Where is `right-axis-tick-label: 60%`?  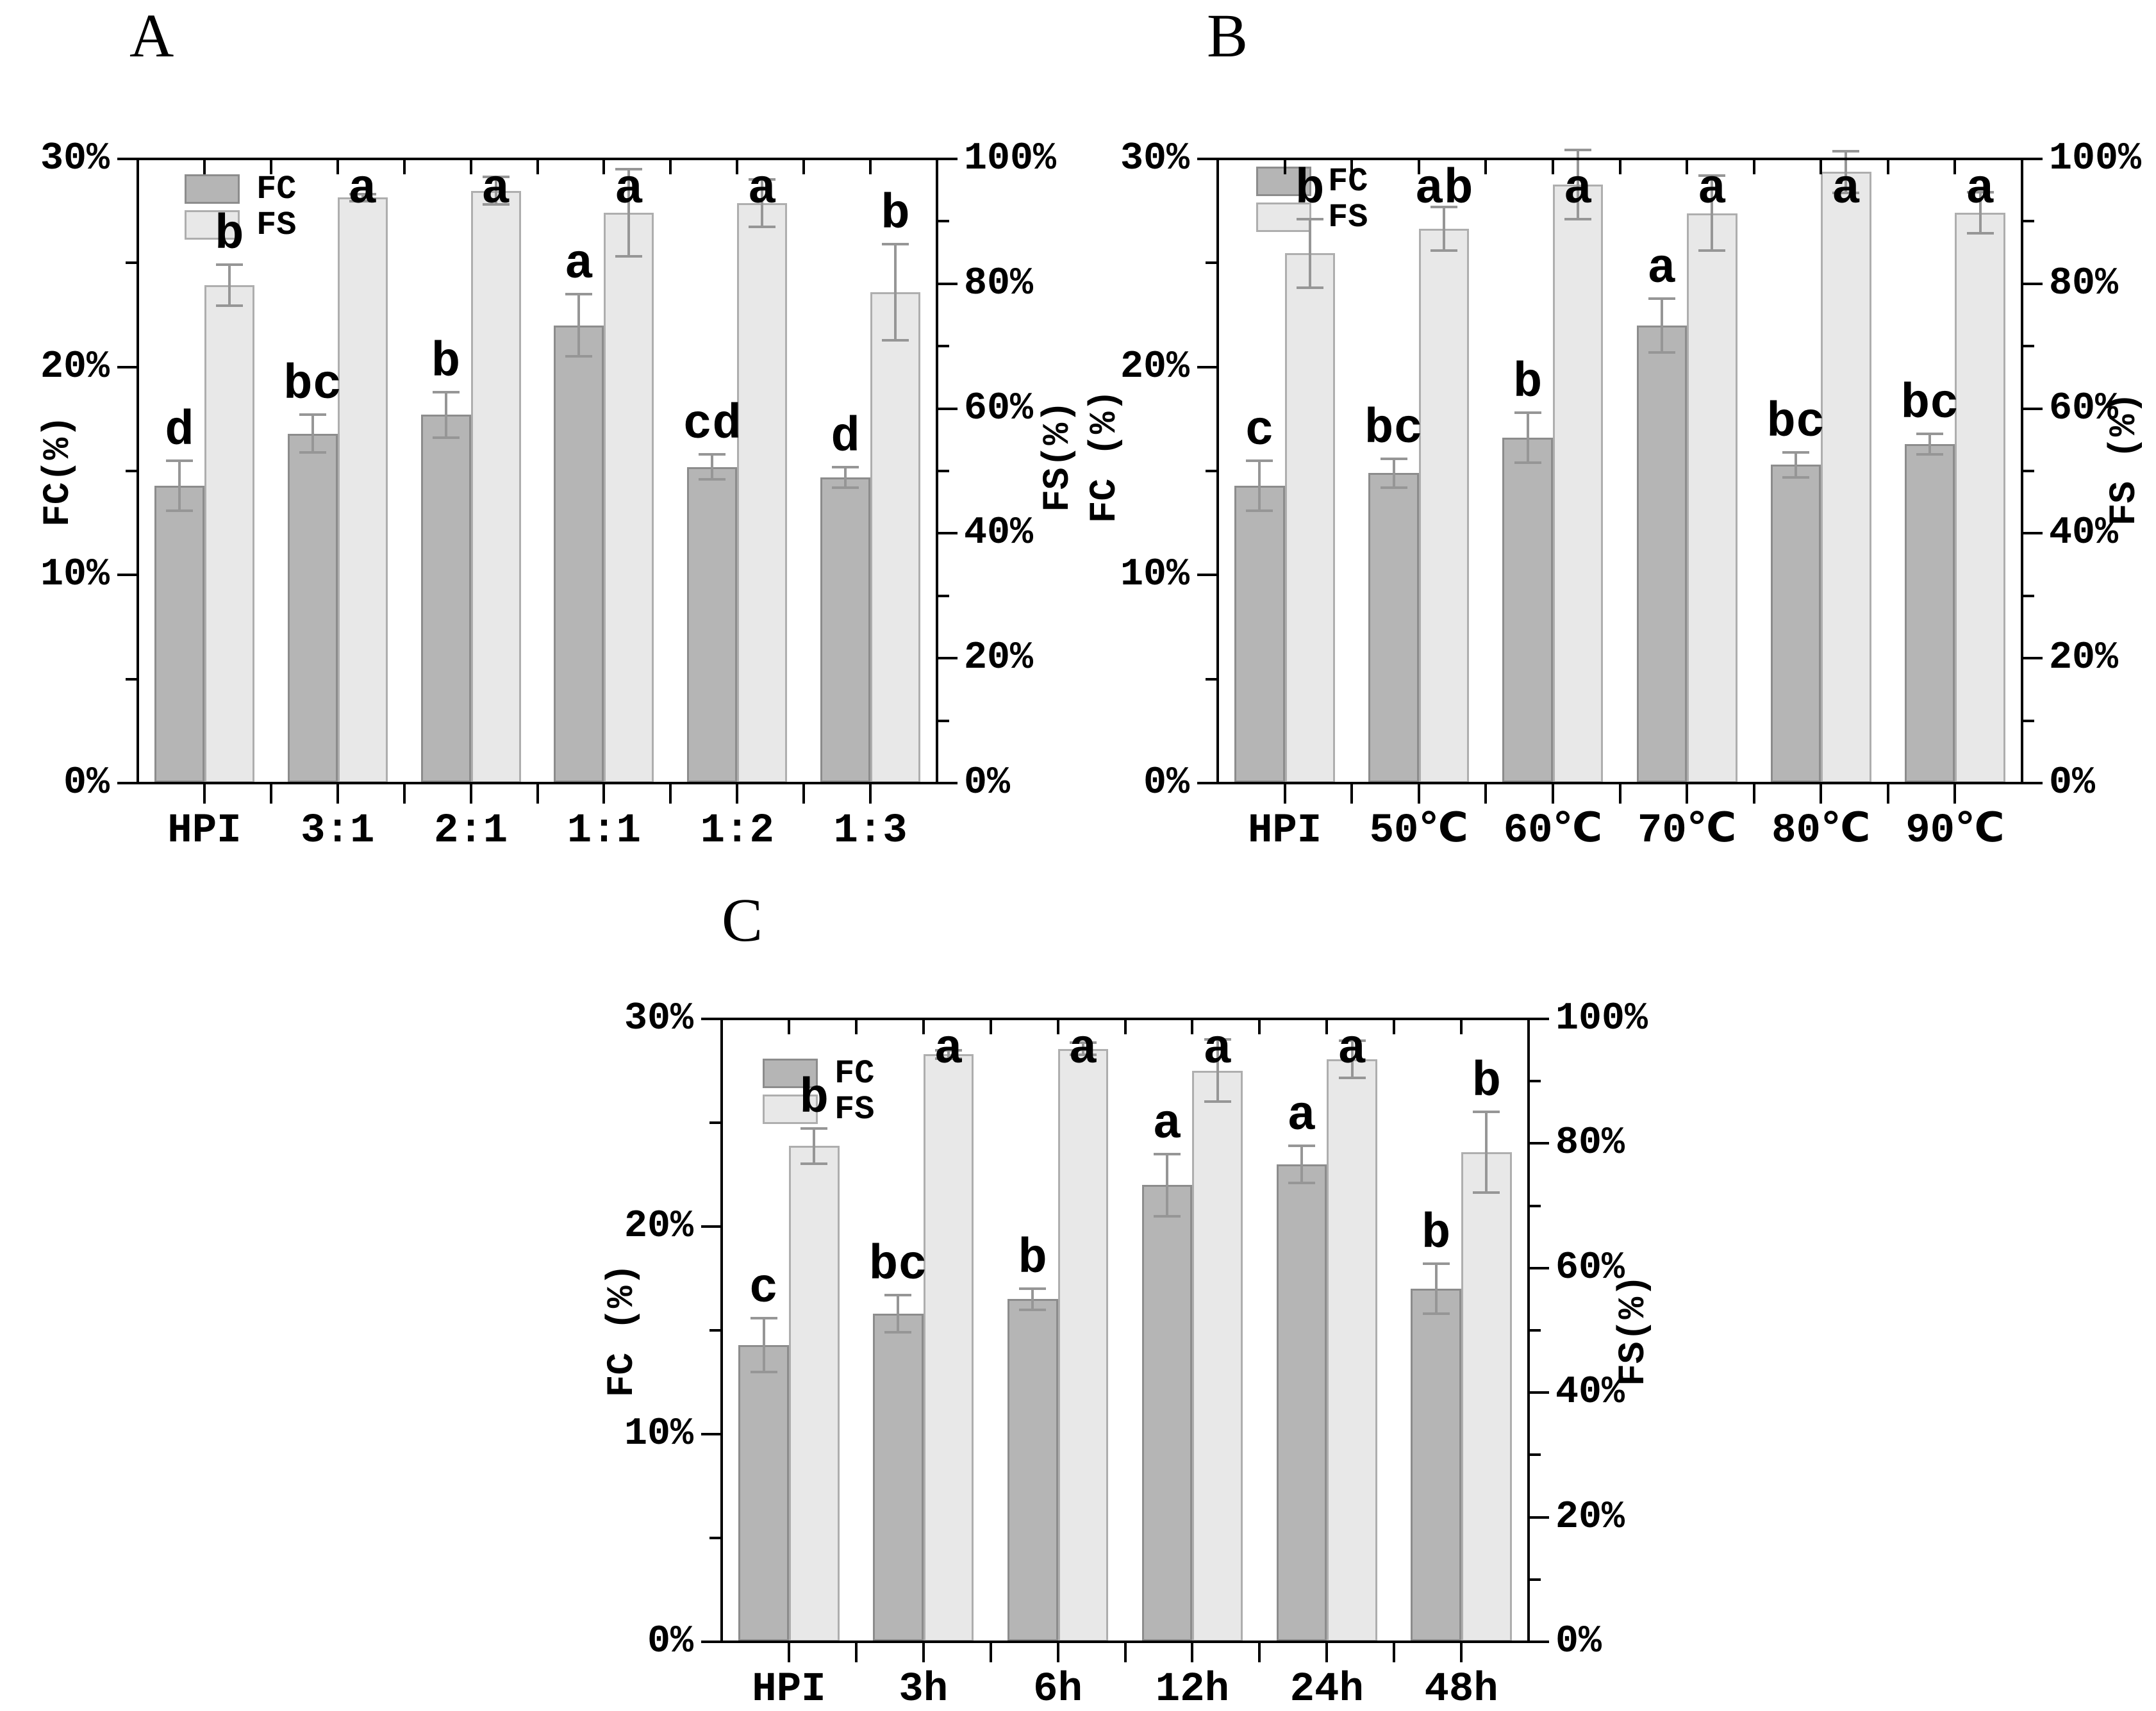
right-axis-tick-label: 60% is located at coordinates (1590, 1268).